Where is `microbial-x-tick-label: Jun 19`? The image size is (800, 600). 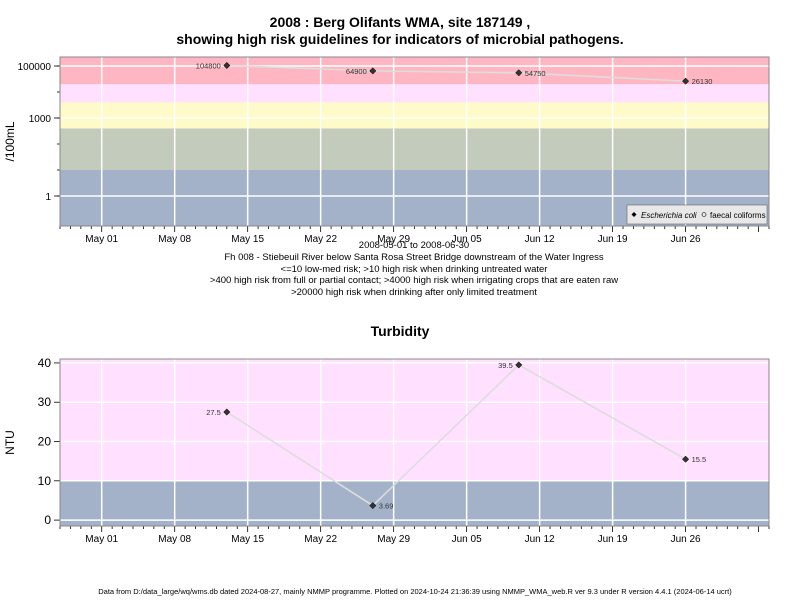
microbial-x-tick-label: Jun 19 is located at coordinates (613, 239).